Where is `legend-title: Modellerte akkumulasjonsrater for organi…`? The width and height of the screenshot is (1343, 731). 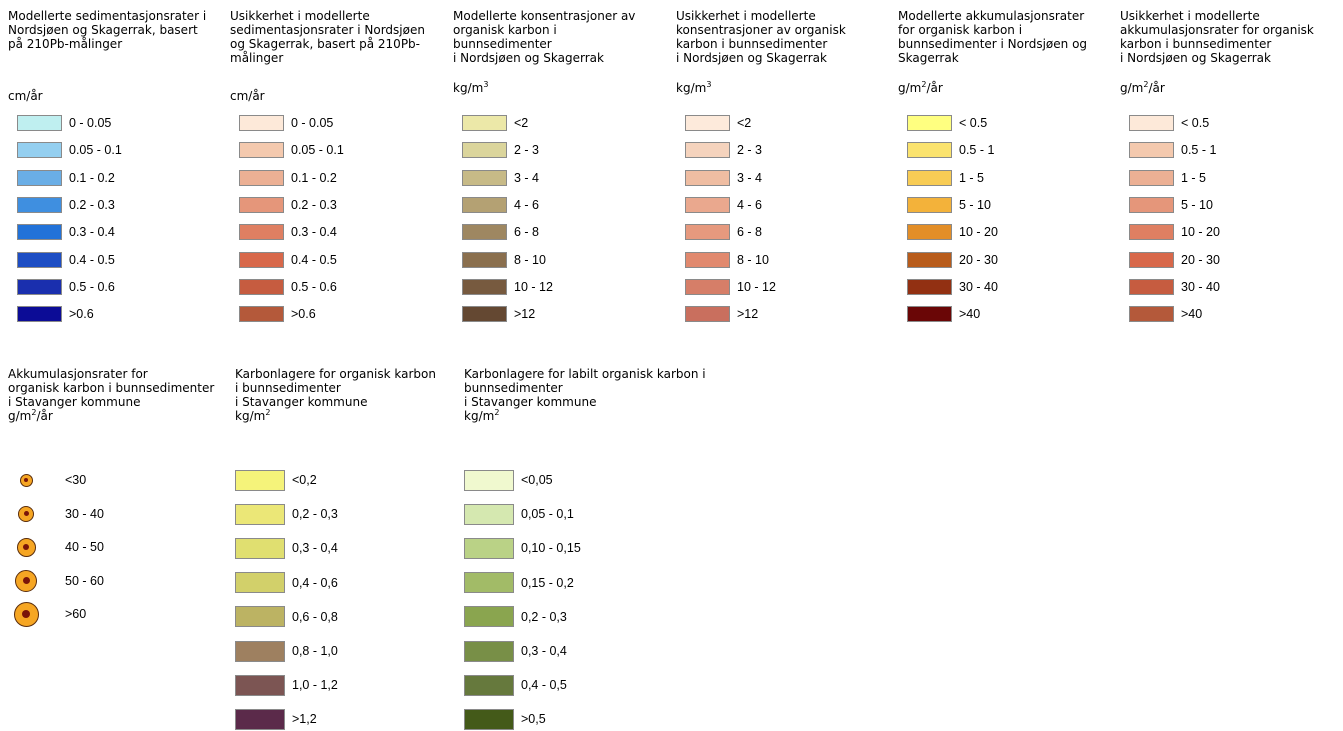
legend-title: Modellerte akkumulasjonsrater for organi… is located at coordinates (993, 37).